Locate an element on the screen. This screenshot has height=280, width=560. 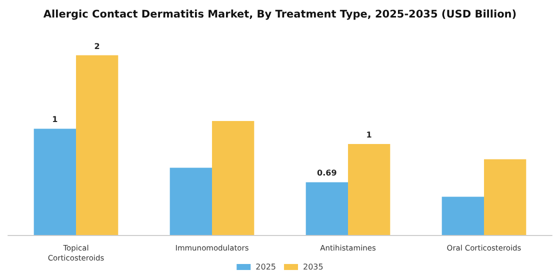
data-label: 0.69 is located at coordinates (327, 173).